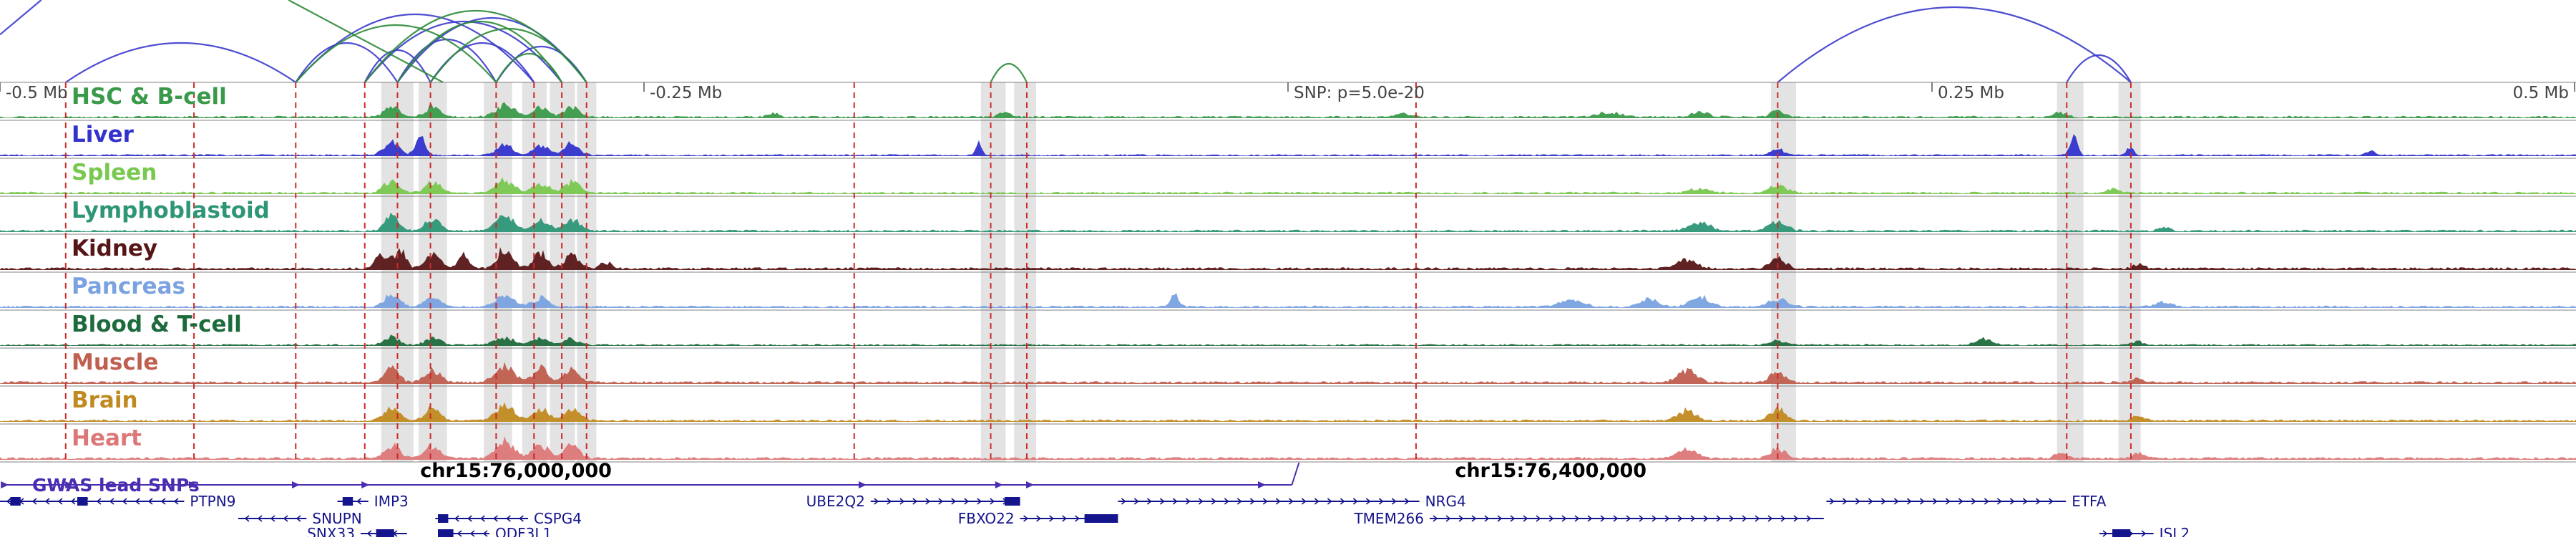  Describe the element at coordinates (558, 518) in the screenshot. I see `gene-label-cspg4: CSPG4` at that location.